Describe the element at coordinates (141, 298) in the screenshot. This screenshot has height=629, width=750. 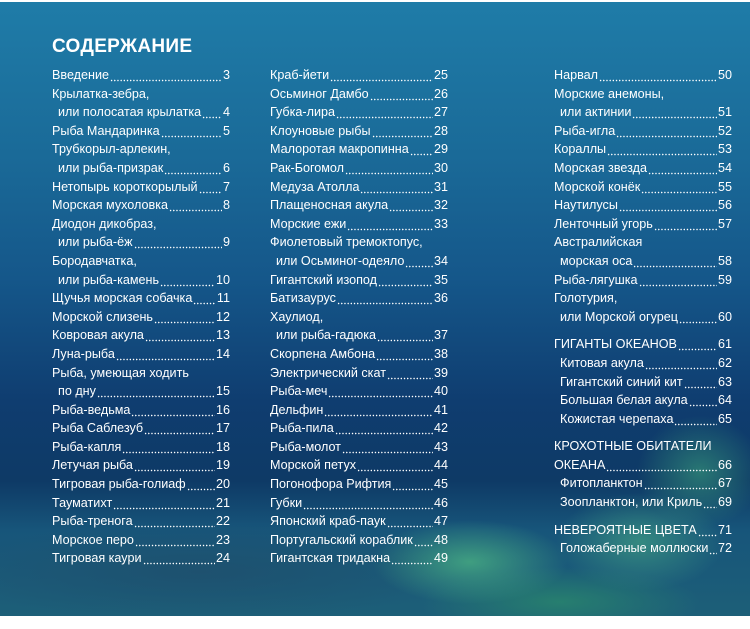
I see `toc-entry: Щучья морская собачка 11` at that location.